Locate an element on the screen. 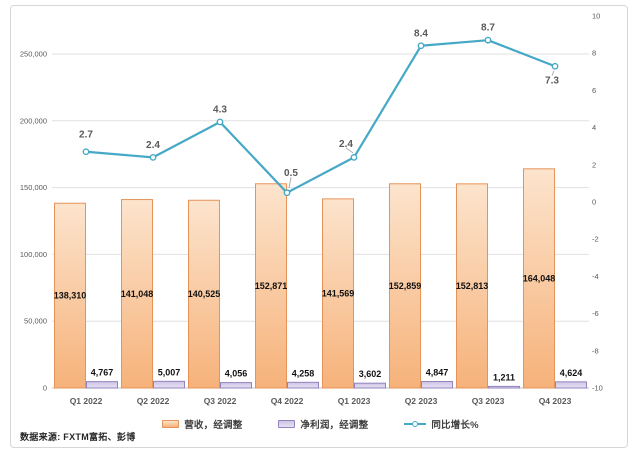 The height and width of the screenshot is (459, 635). svg-text: 150,000 is located at coordinates (33, 187).